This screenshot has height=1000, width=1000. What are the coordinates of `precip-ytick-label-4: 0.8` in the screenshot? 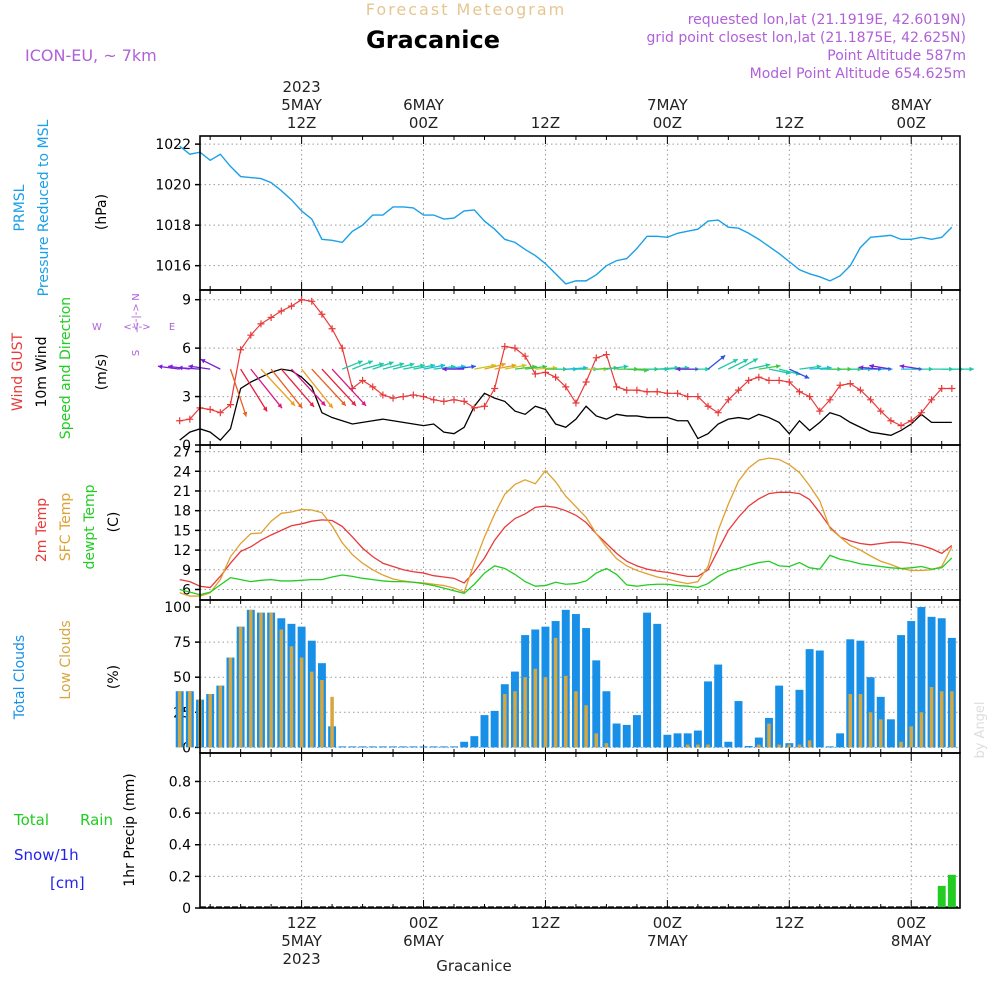 It's located at (180, 782).